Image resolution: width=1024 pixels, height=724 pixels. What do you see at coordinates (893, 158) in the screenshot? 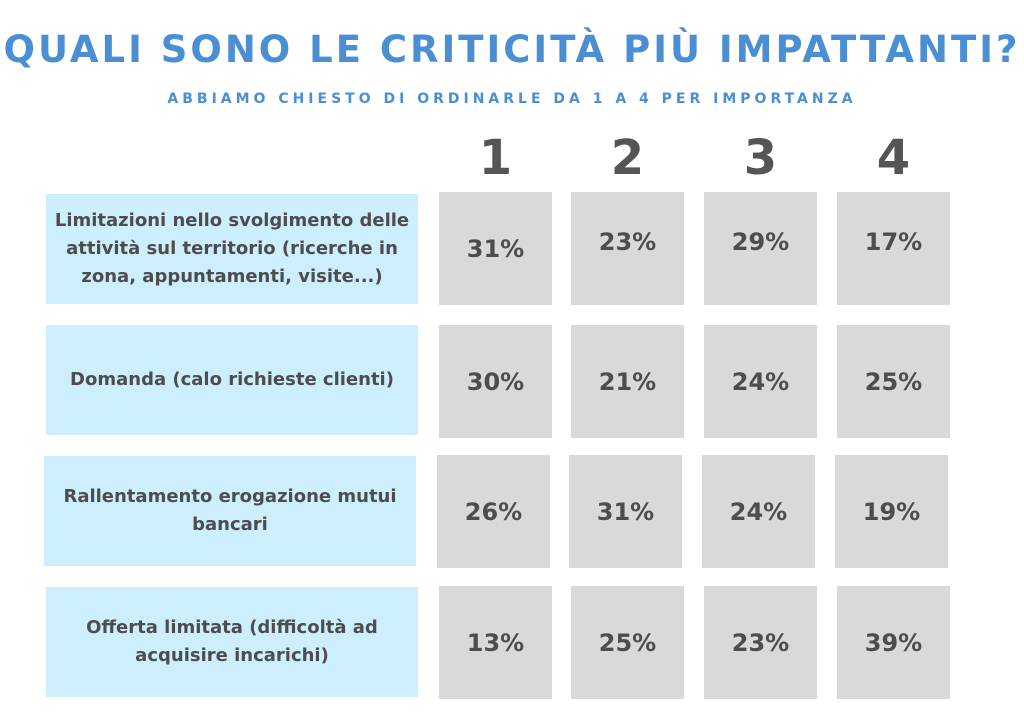
I see `column-header-4: 4` at bounding box center [893, 158].